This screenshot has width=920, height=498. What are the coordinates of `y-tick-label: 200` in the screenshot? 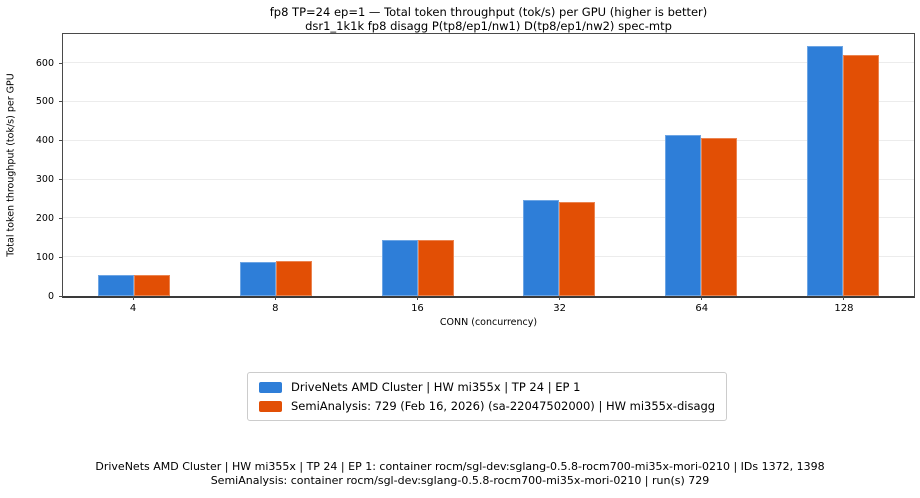 It's located at (44, 218).